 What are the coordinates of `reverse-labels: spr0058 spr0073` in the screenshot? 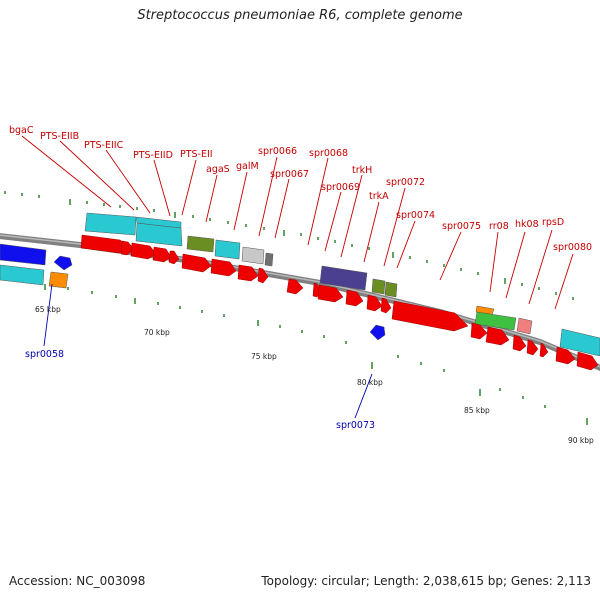 It's located at (200, 390).